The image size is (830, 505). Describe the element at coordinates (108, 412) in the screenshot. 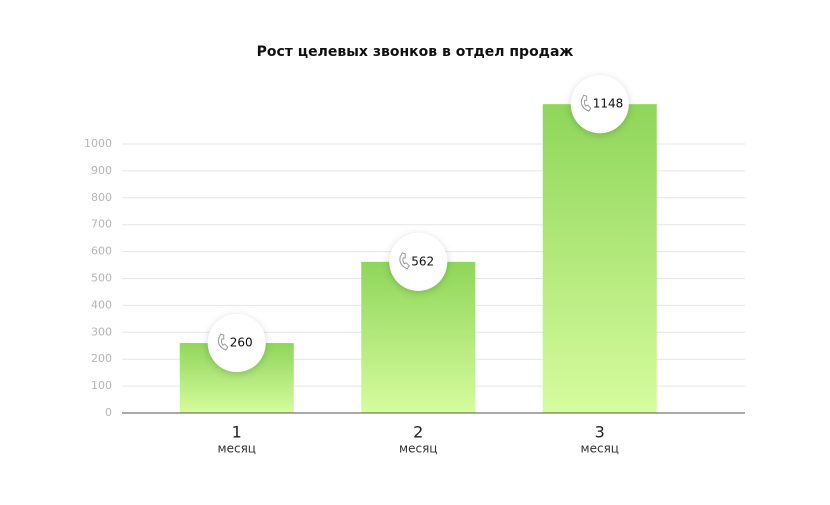

I see `y-tick-label: 0` at that location.